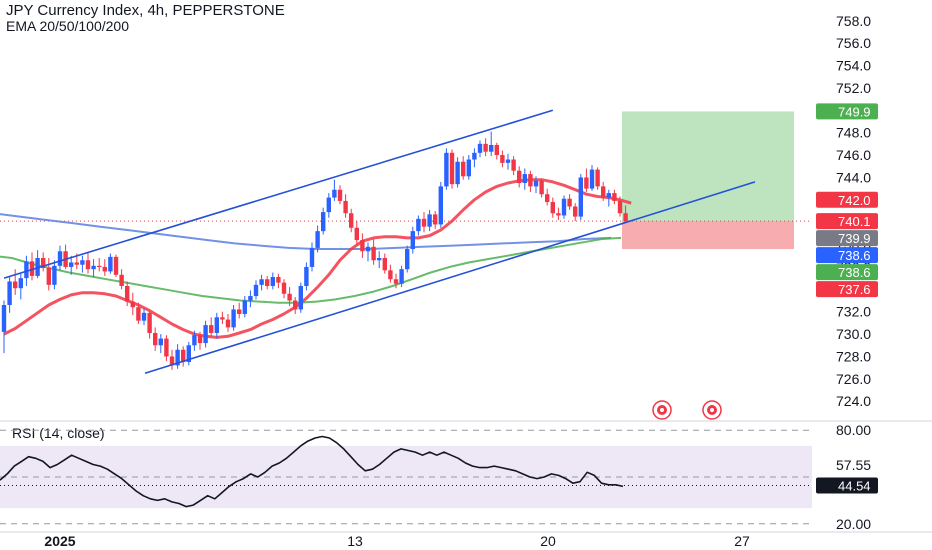 The width and height of the screenshot is (932, 550). Describe the element at coordinates (742, 541) in the screenshot. I see `time-tick-label: 27` at that location.